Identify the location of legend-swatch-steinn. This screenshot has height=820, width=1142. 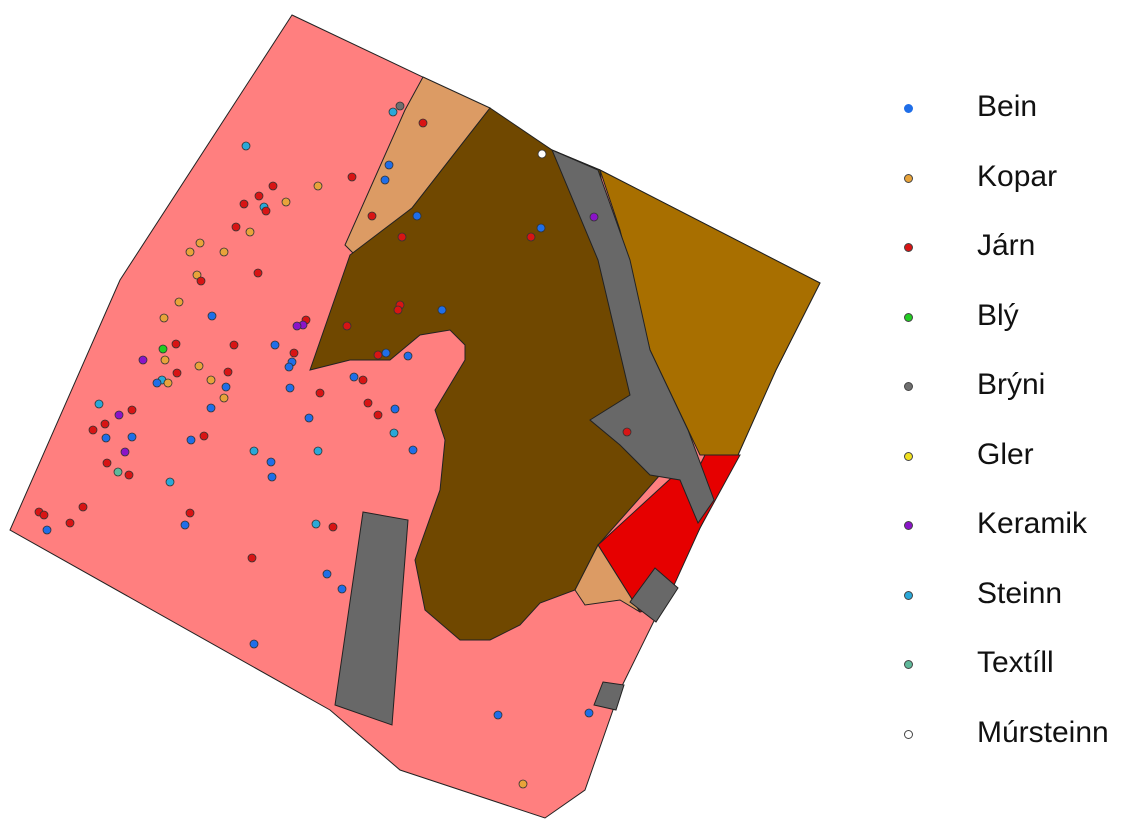
(908, 595).